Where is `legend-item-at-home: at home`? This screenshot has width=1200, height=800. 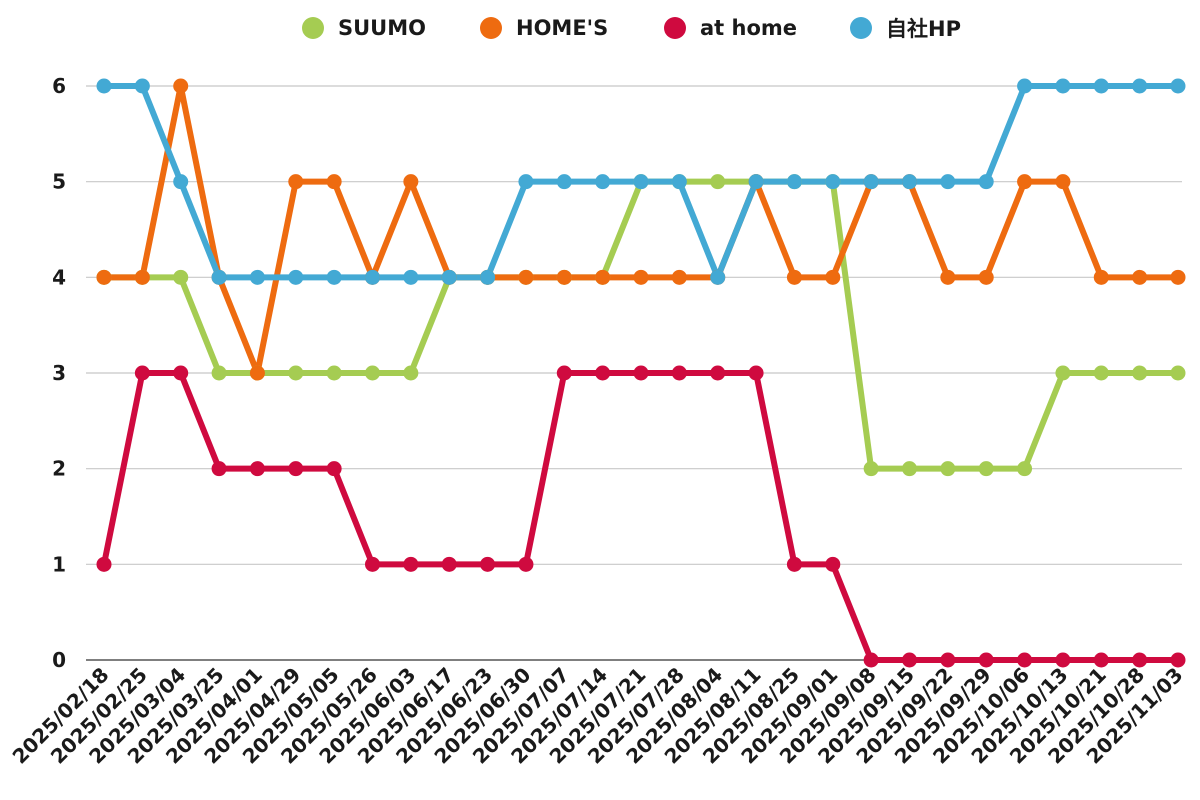
legend-item-at-home: at home is located at coordinates (730, 28).